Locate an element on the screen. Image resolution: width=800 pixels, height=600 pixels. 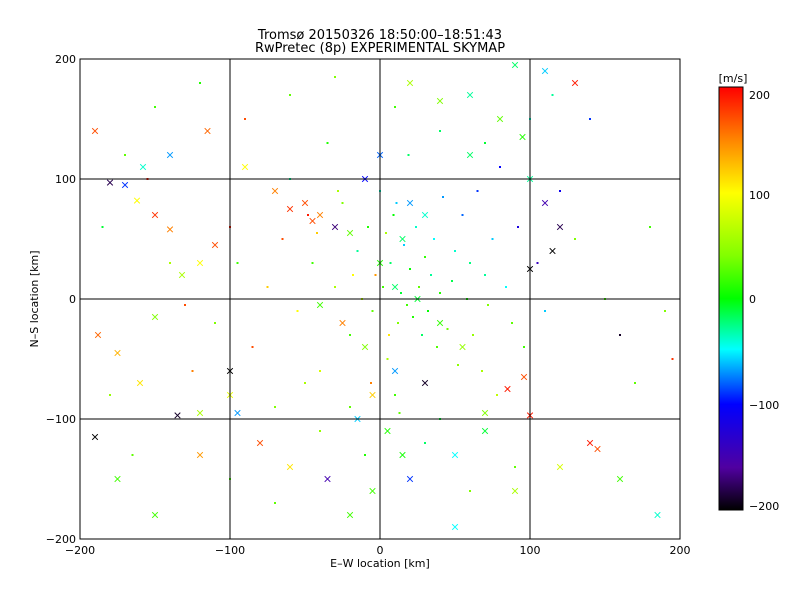
colorbar-tick-label: 100 is located at coordinates (759, 195).